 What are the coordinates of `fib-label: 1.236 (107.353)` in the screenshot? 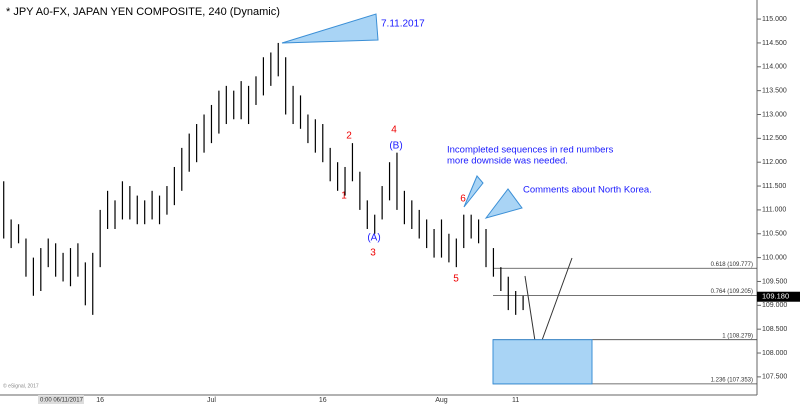 It's located at (732, 380).